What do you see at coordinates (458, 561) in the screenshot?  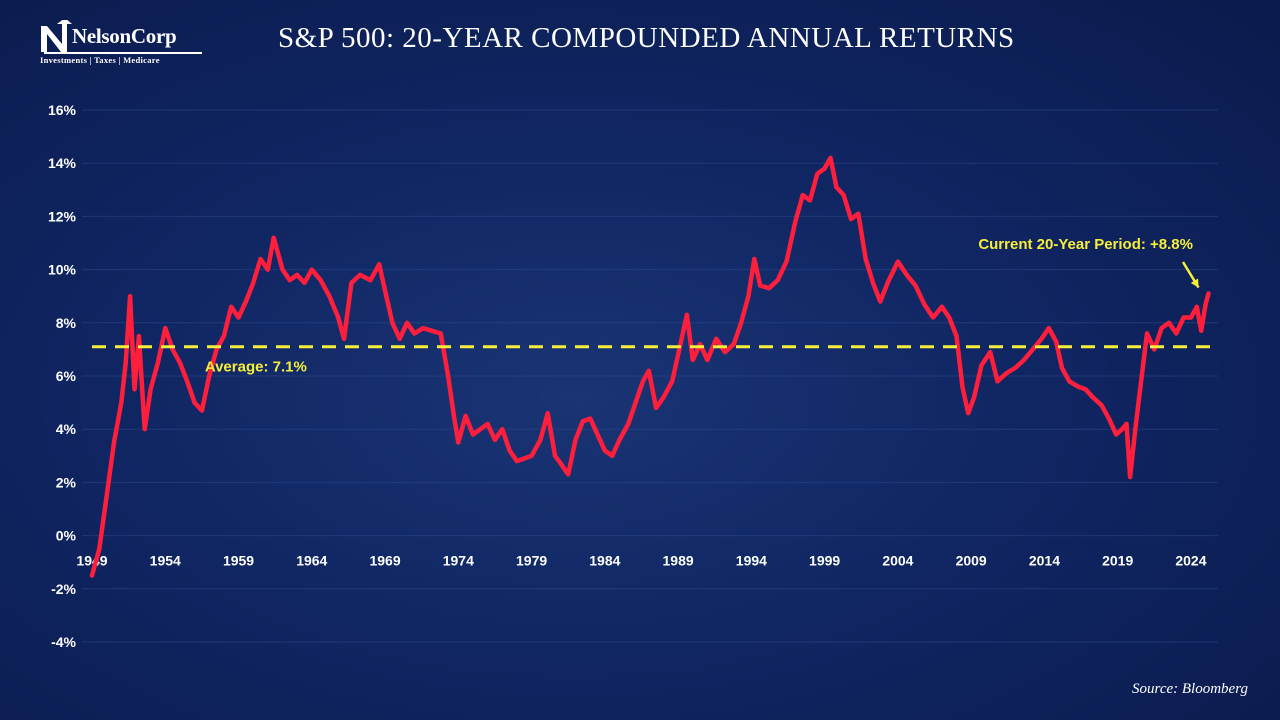 I see `x-tick-label: 1974` at bounding box center [458, 561].